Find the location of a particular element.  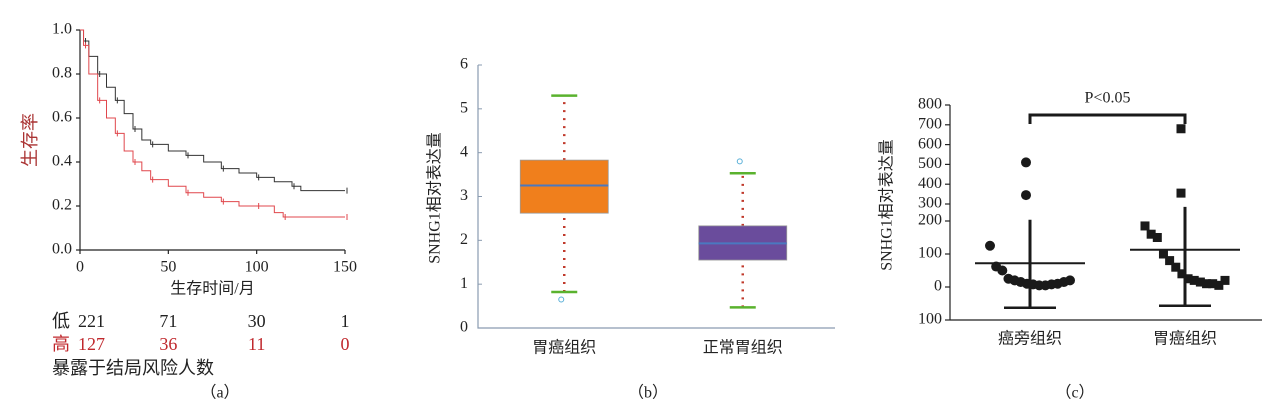

y-tick-label: 500 is located at coordinates (930, 163).